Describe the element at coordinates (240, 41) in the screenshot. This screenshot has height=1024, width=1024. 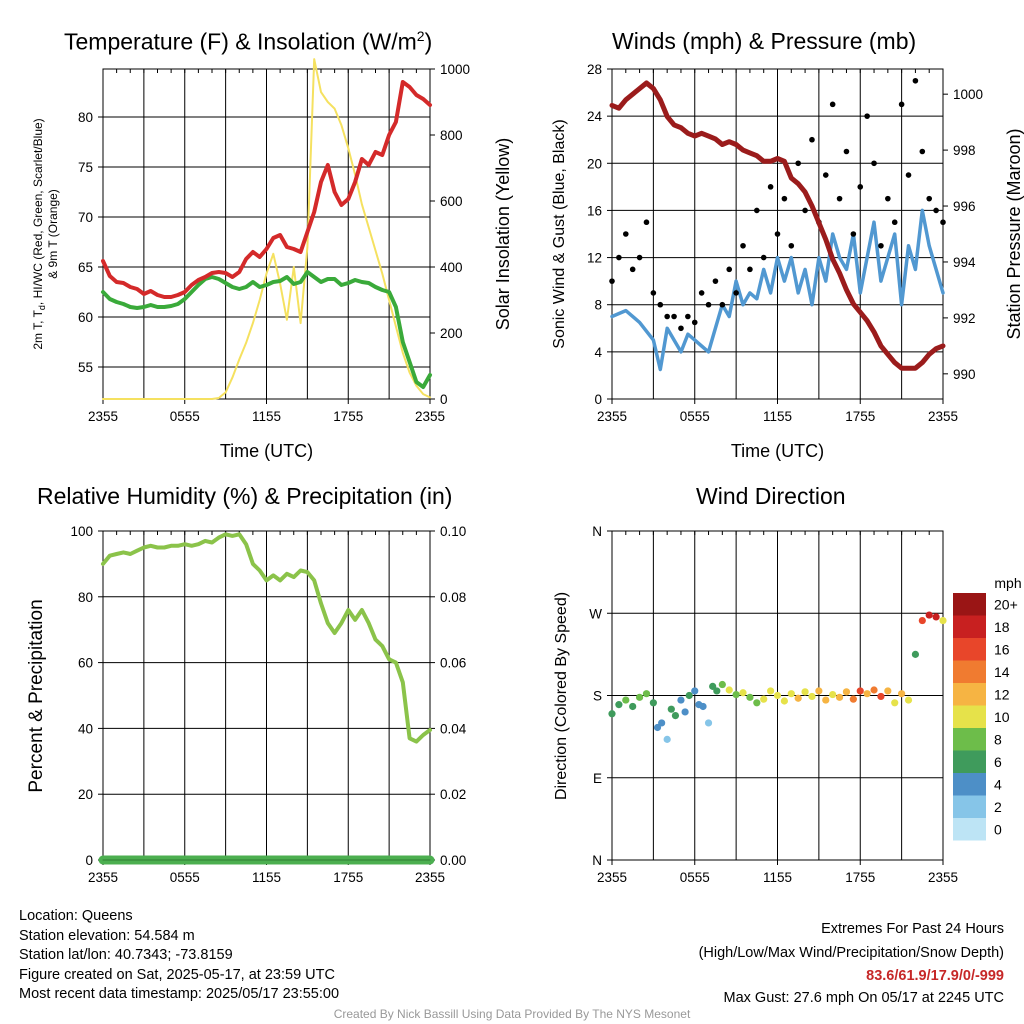
I see `temp-title-text: Temperature (F) & Insolation (W/m` at that location.